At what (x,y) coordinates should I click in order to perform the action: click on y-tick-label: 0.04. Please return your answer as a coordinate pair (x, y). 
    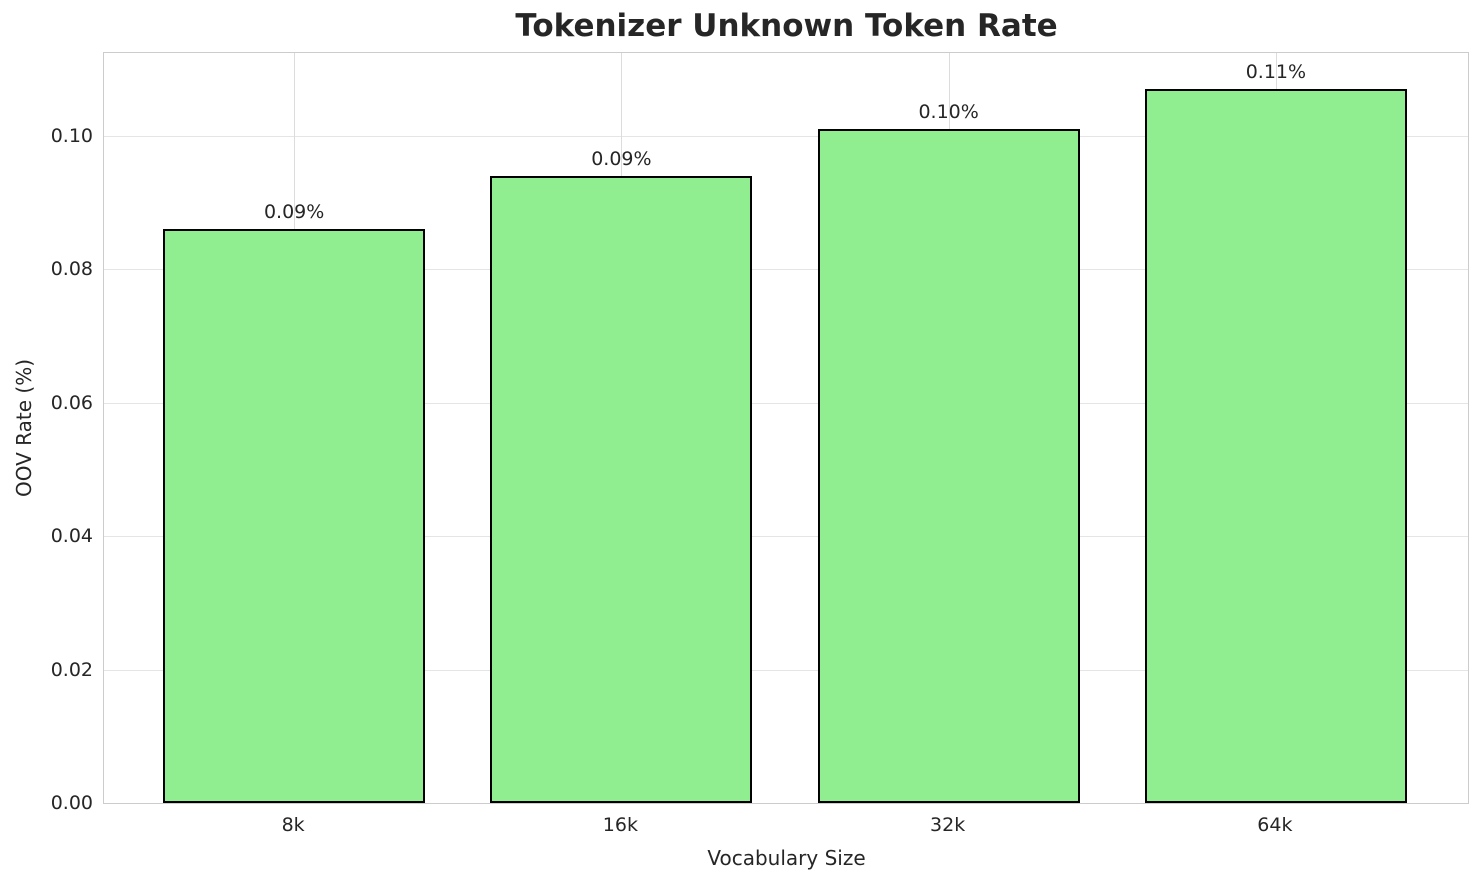
    Looking at the image, I should click on (71, 536).